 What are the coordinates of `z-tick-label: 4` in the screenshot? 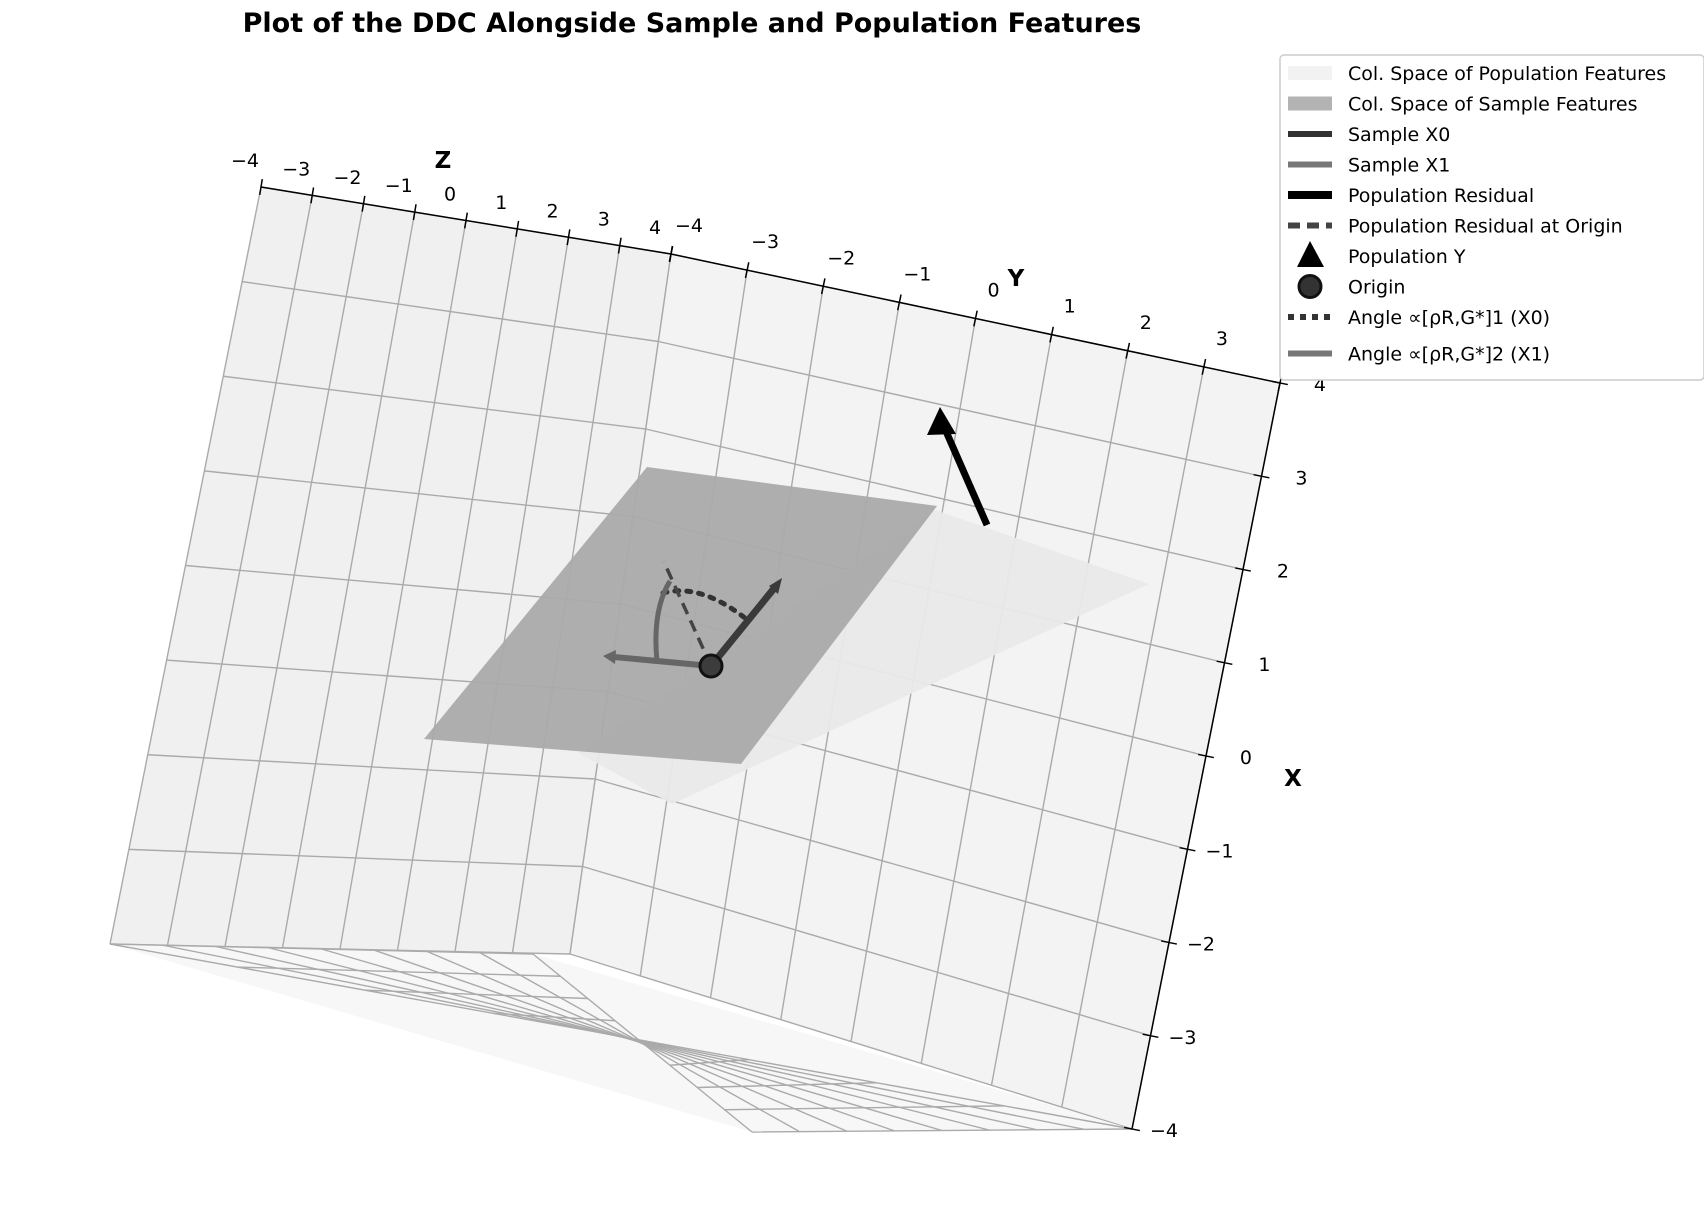 It's located at (655, 228).